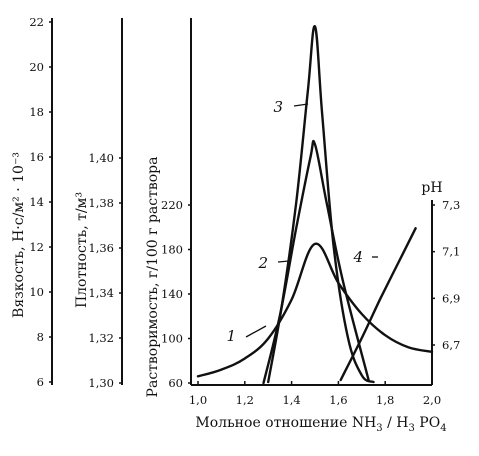  I want to click on curve-4-label: 4, so click(357, 257).